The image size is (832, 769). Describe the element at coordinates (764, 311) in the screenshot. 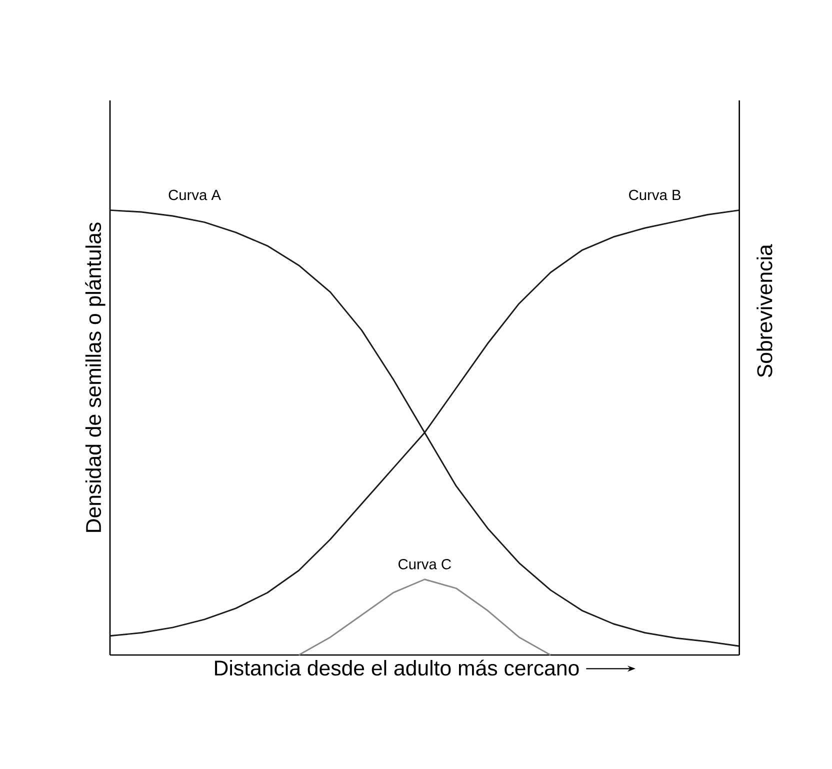

I see `y2-axis-title: Sobrevivencia` at that location.